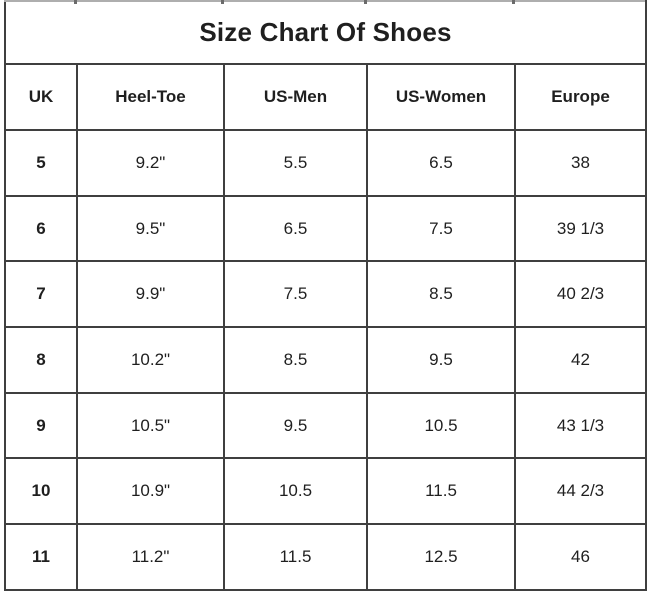  Describe the element at coordinates (295, 228) in the screenshot. I see `cell-us-men: 6.5` at that location.